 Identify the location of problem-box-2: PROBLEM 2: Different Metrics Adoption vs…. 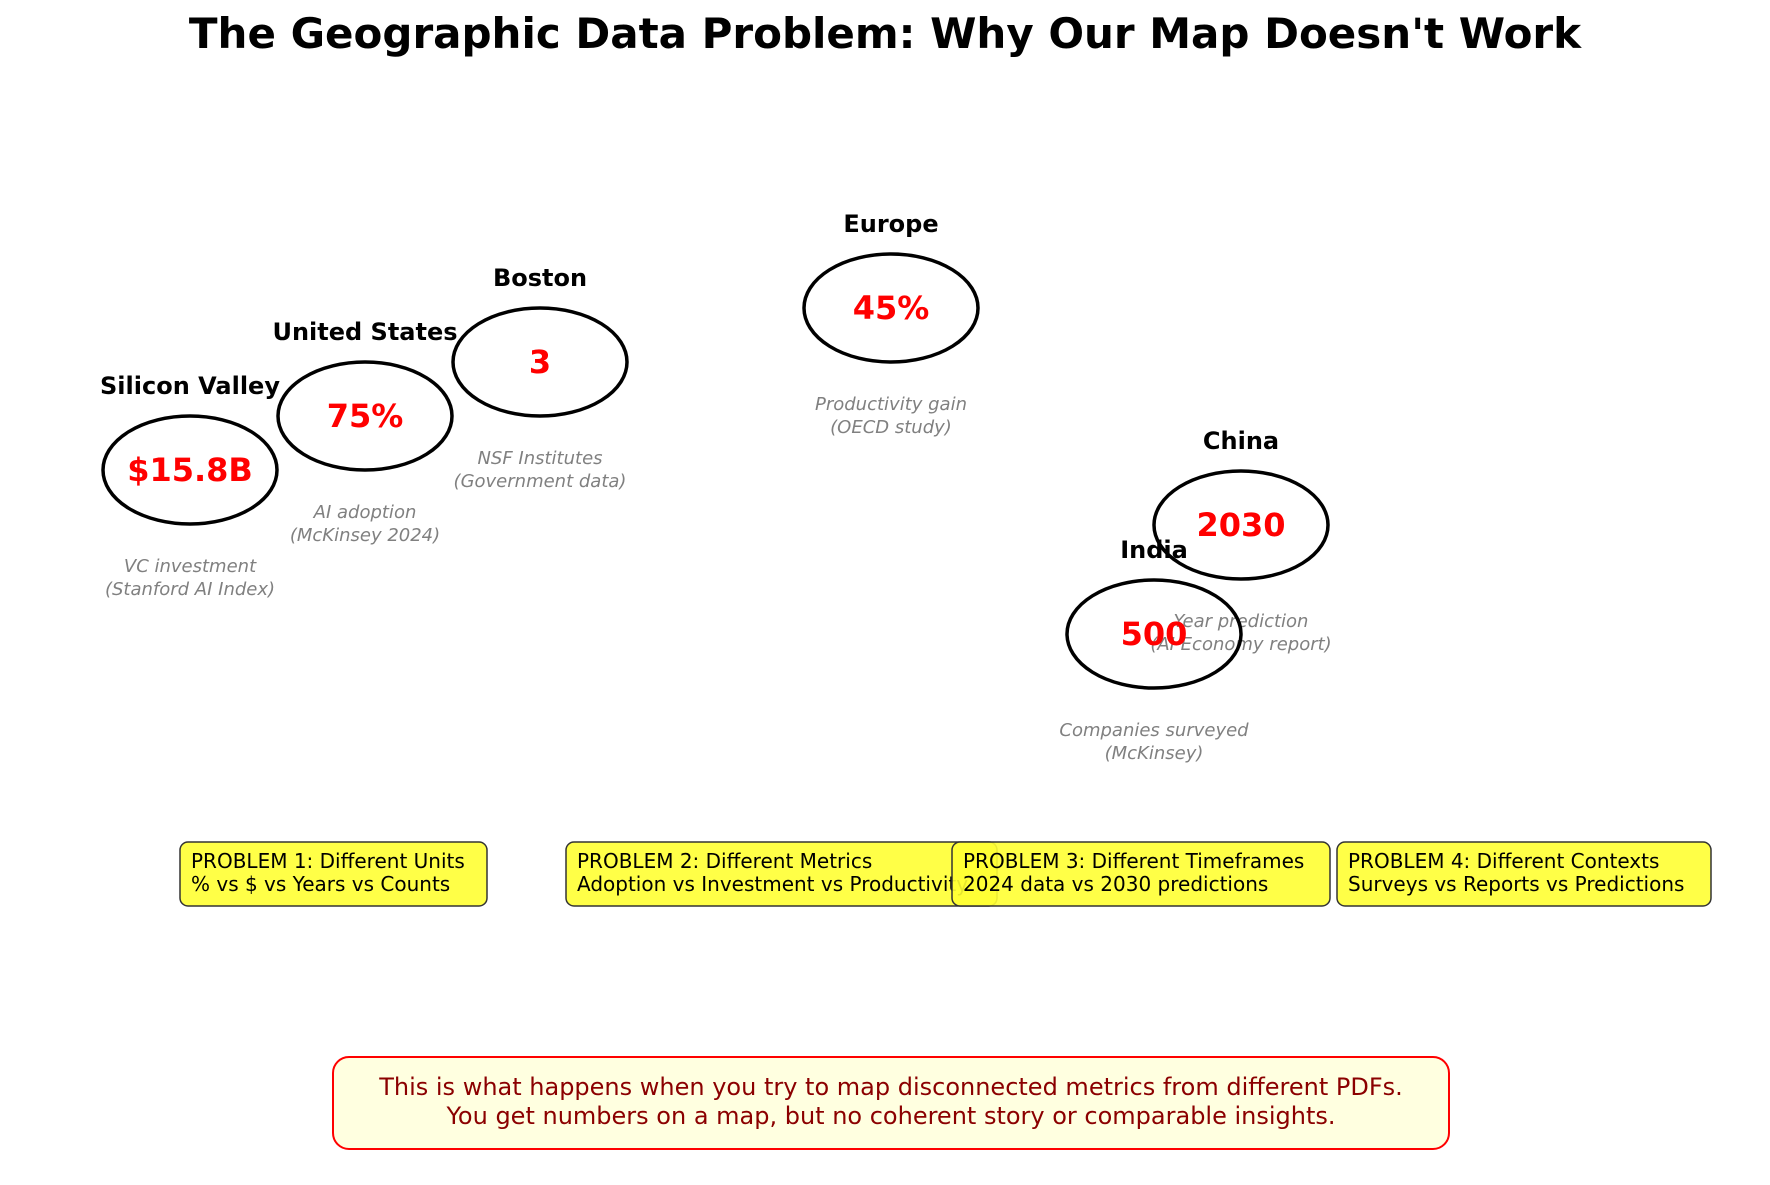
(781, 874).